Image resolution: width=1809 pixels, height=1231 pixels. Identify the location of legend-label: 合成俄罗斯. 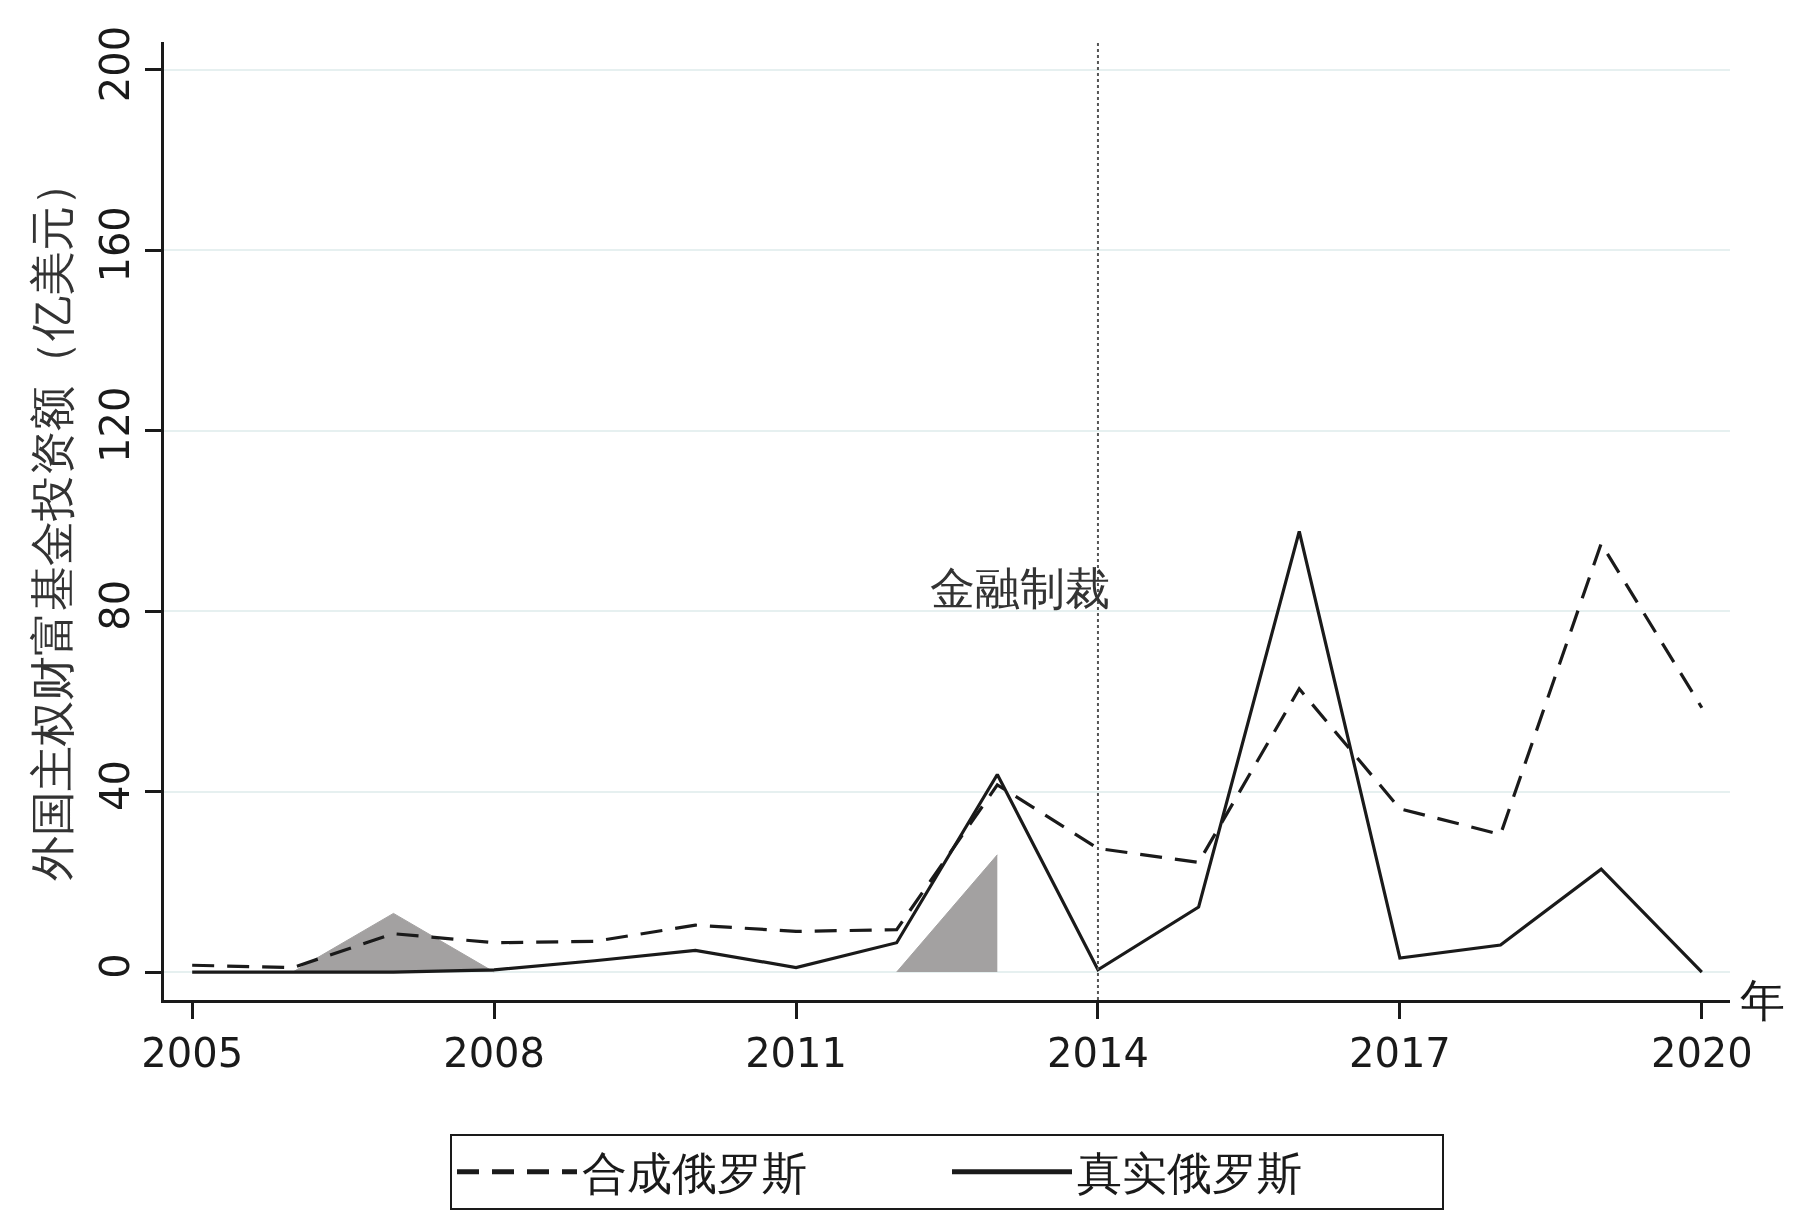
(694, 1174).